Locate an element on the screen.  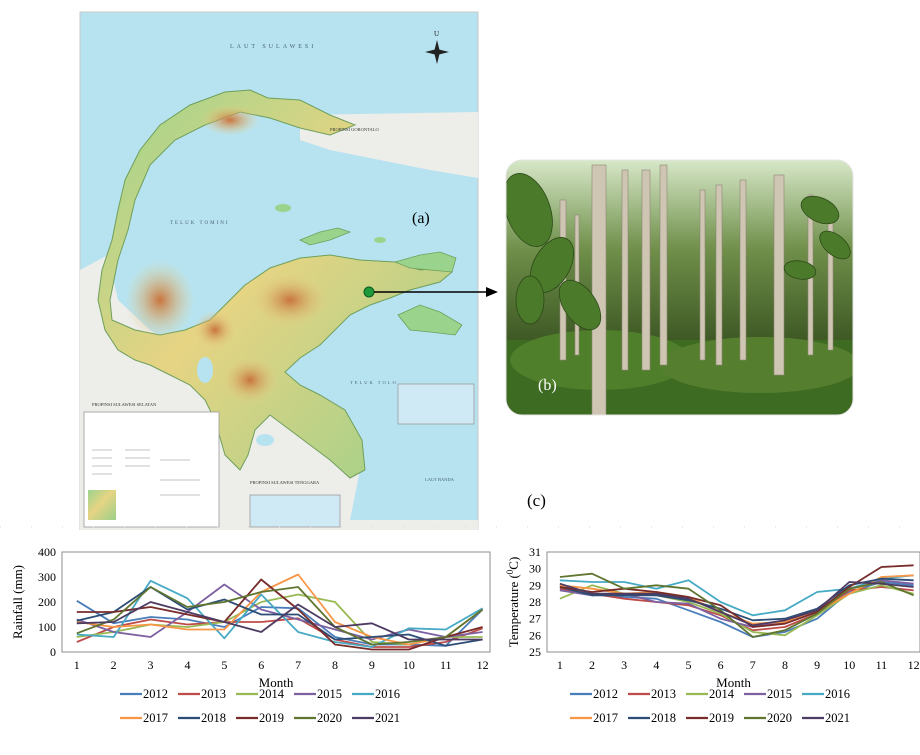
map-label-gulf: TELUK TOMINI is located at coordinates (200, 223).